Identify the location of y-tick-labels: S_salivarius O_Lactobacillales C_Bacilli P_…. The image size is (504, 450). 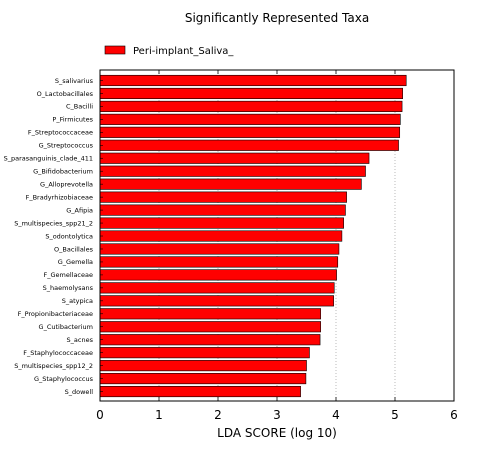
(53, 236).